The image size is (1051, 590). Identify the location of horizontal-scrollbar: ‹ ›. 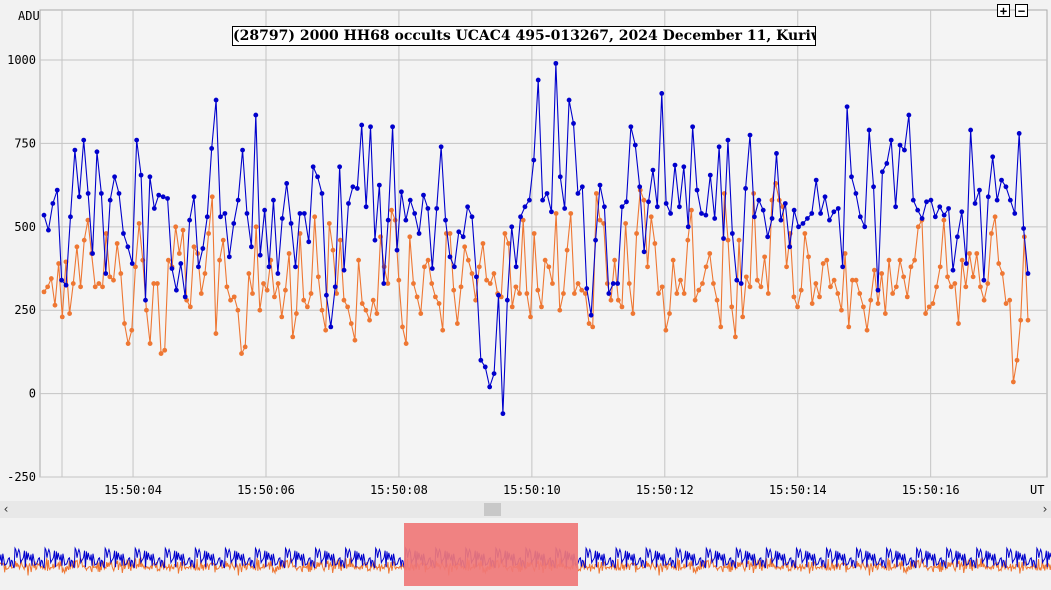
(525, 509).